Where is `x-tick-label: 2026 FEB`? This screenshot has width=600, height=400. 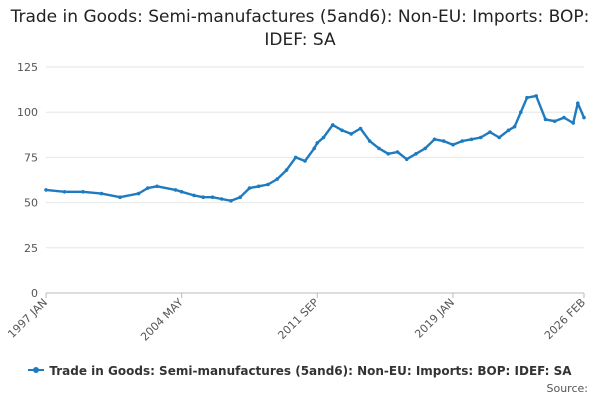 x-tick-label: 2026 FEB is located at coordinates (565, 319).